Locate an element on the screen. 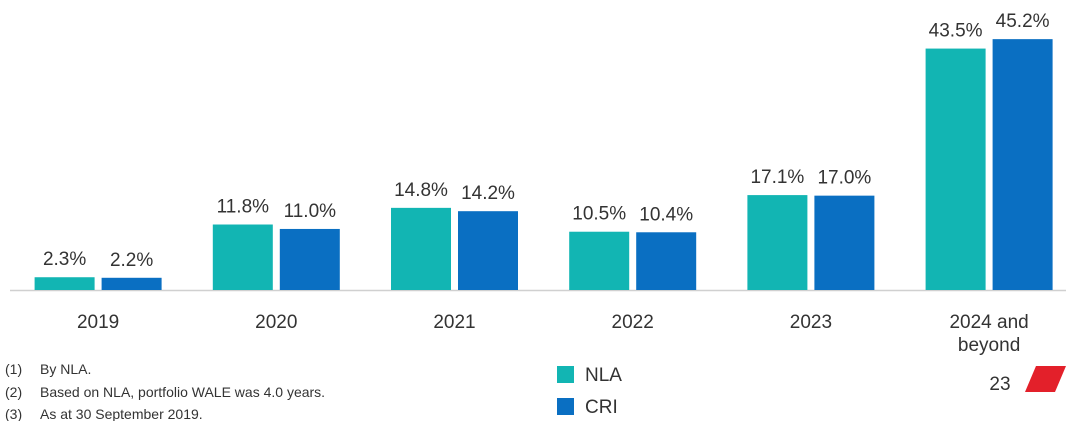 Image resolution: width=1070 pixels, height=421 pixels. data-label: 14.8% is located at coordinates (421, 190).